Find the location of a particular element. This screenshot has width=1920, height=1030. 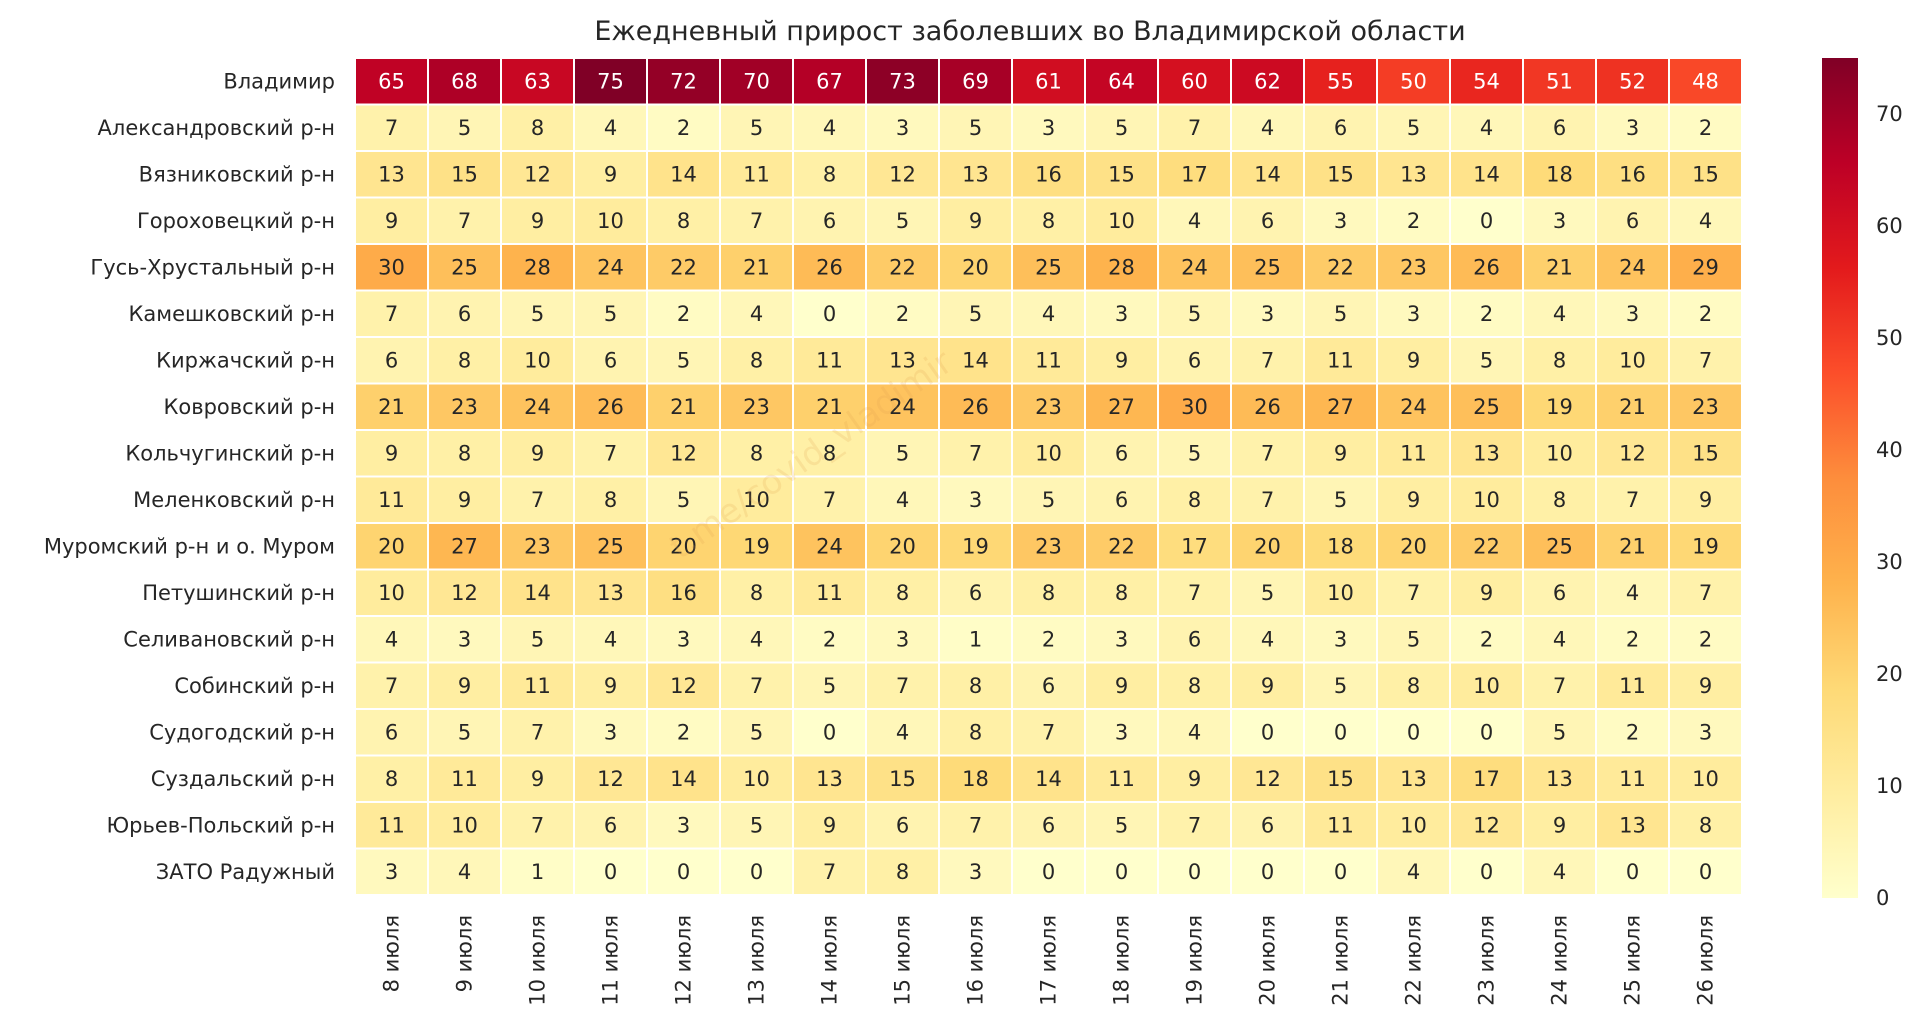

cell-value: 62 is located at coordinates (1267, 81).